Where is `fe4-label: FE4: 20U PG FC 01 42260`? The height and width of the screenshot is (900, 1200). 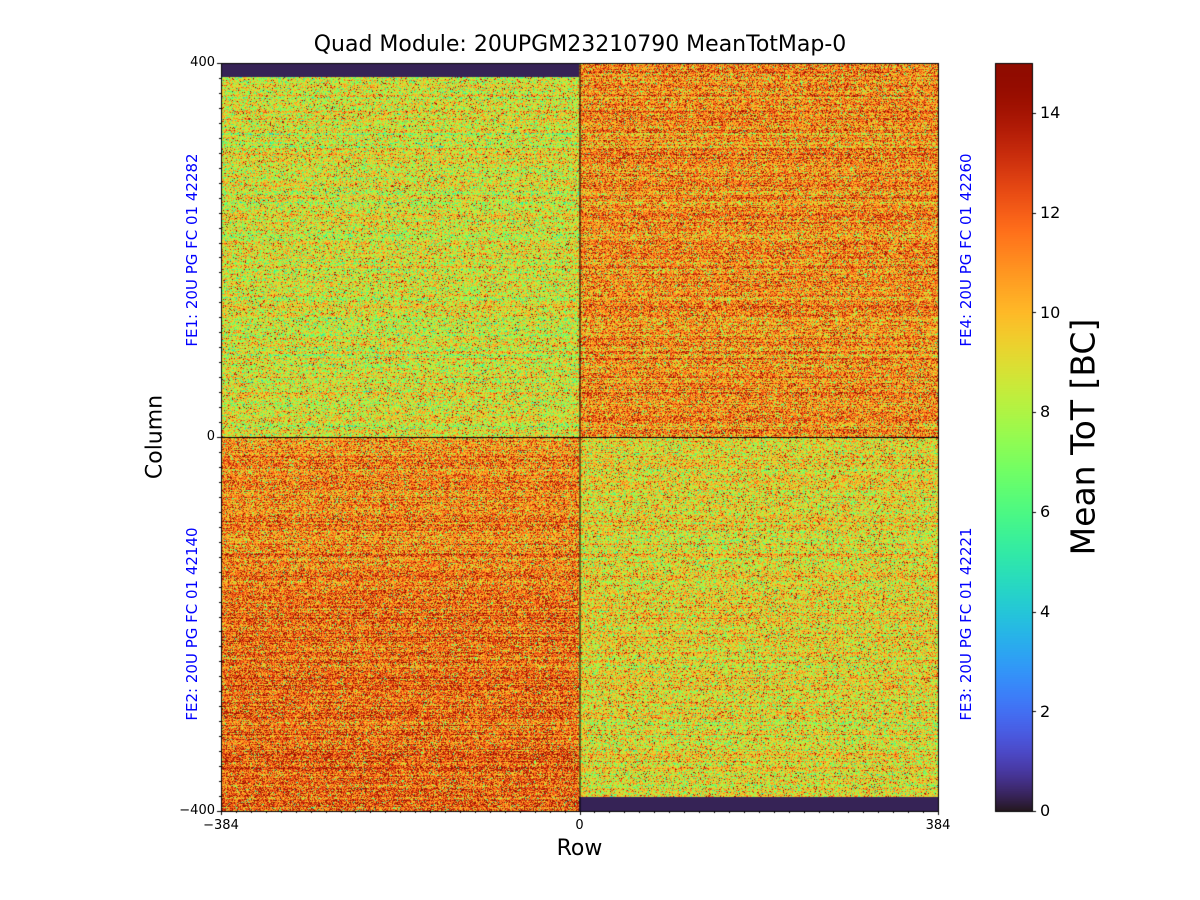 fe4-label: FE4: 20U PG FC 01 42260 is located at coordinates (966, 250).